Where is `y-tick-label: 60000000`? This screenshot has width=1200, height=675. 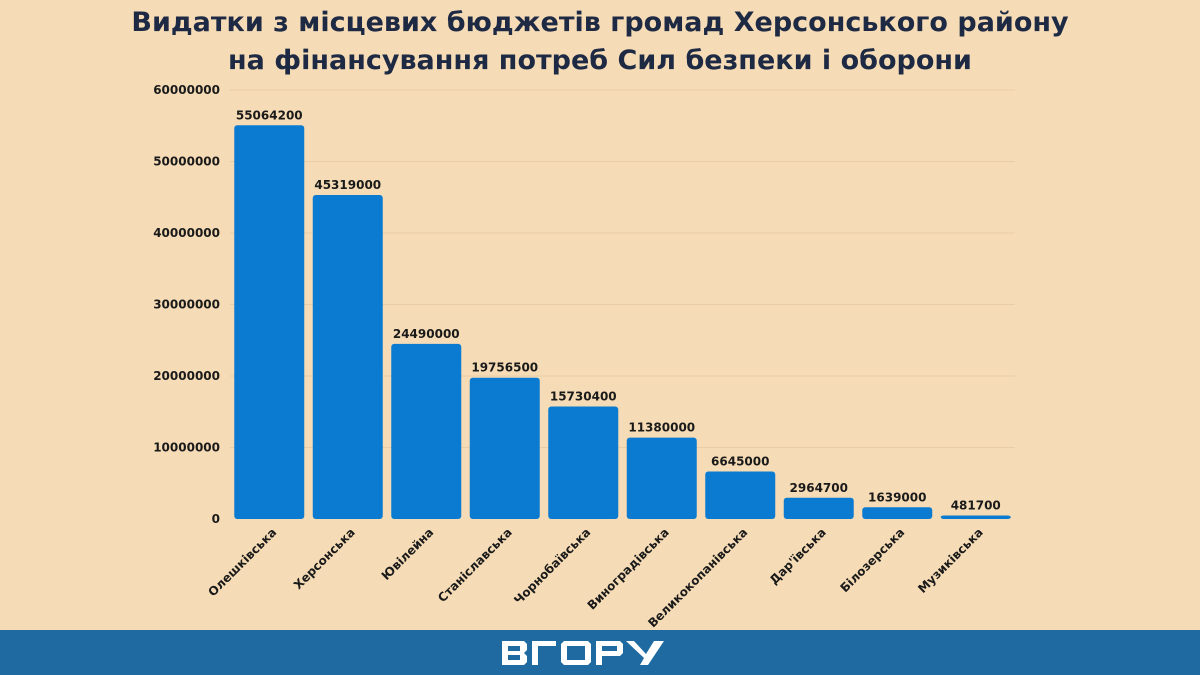 y-tick-label: 60000000 is located at coordinates (186, 90).